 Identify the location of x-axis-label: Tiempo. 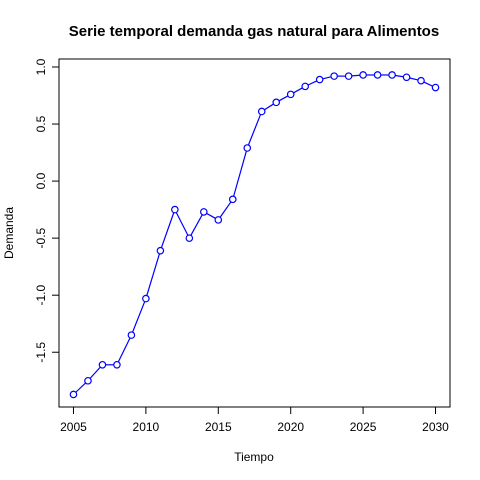
(254, 457).